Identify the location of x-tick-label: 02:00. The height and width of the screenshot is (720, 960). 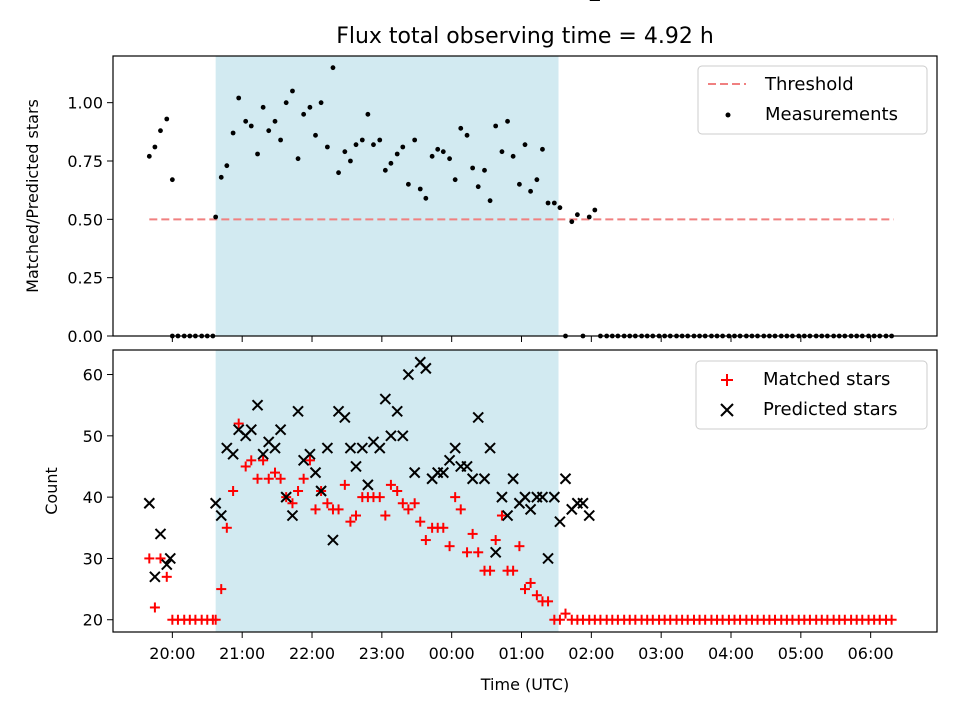
(591, 653).